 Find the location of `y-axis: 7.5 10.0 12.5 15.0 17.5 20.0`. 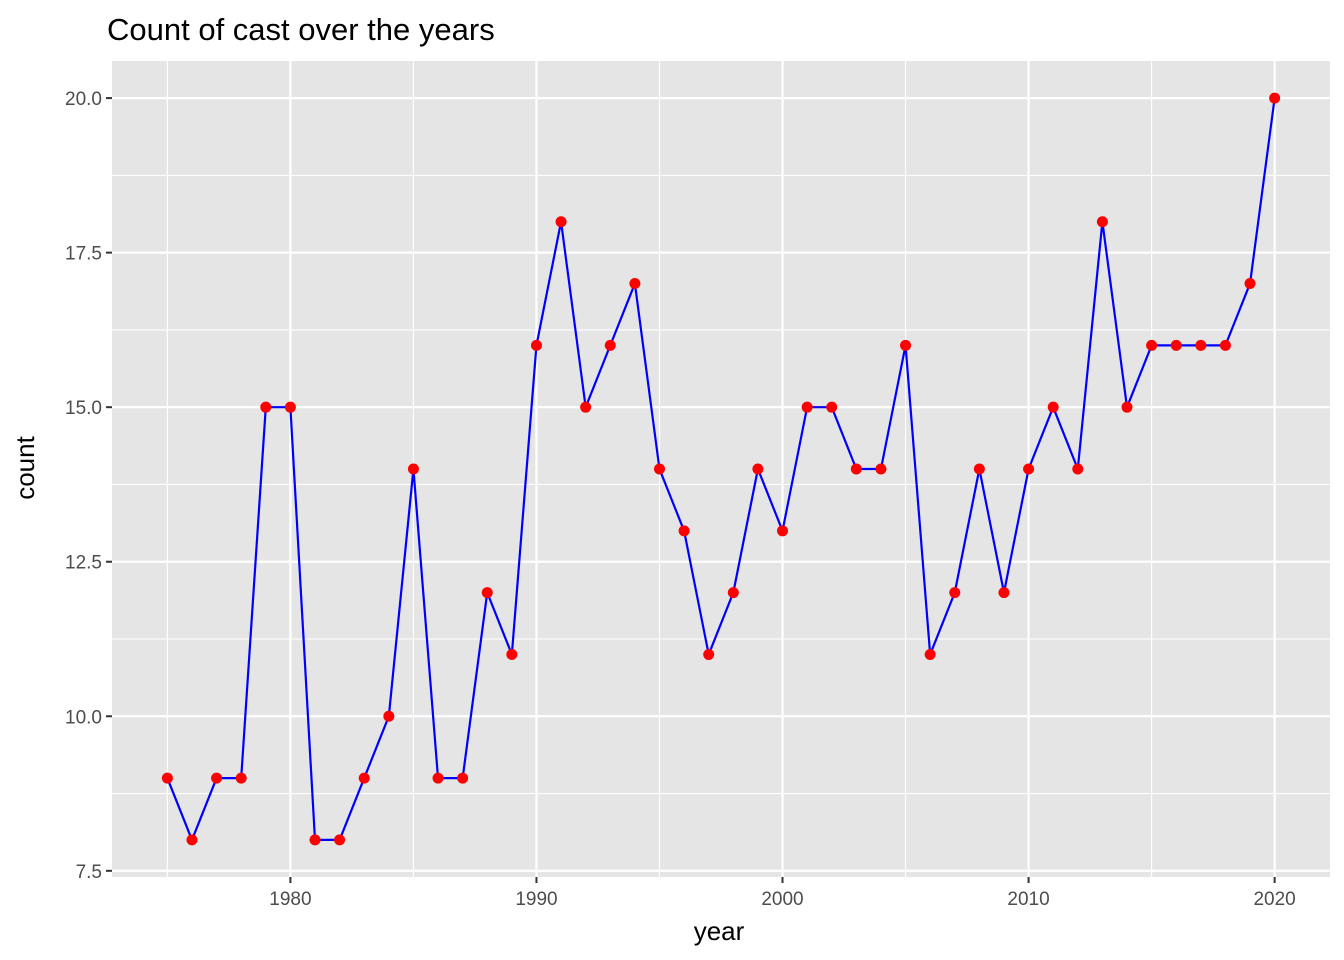

y-axis: 7.5 10.0 12.5 15.0 17.5 20.0 is located at coordinates (88, 486).